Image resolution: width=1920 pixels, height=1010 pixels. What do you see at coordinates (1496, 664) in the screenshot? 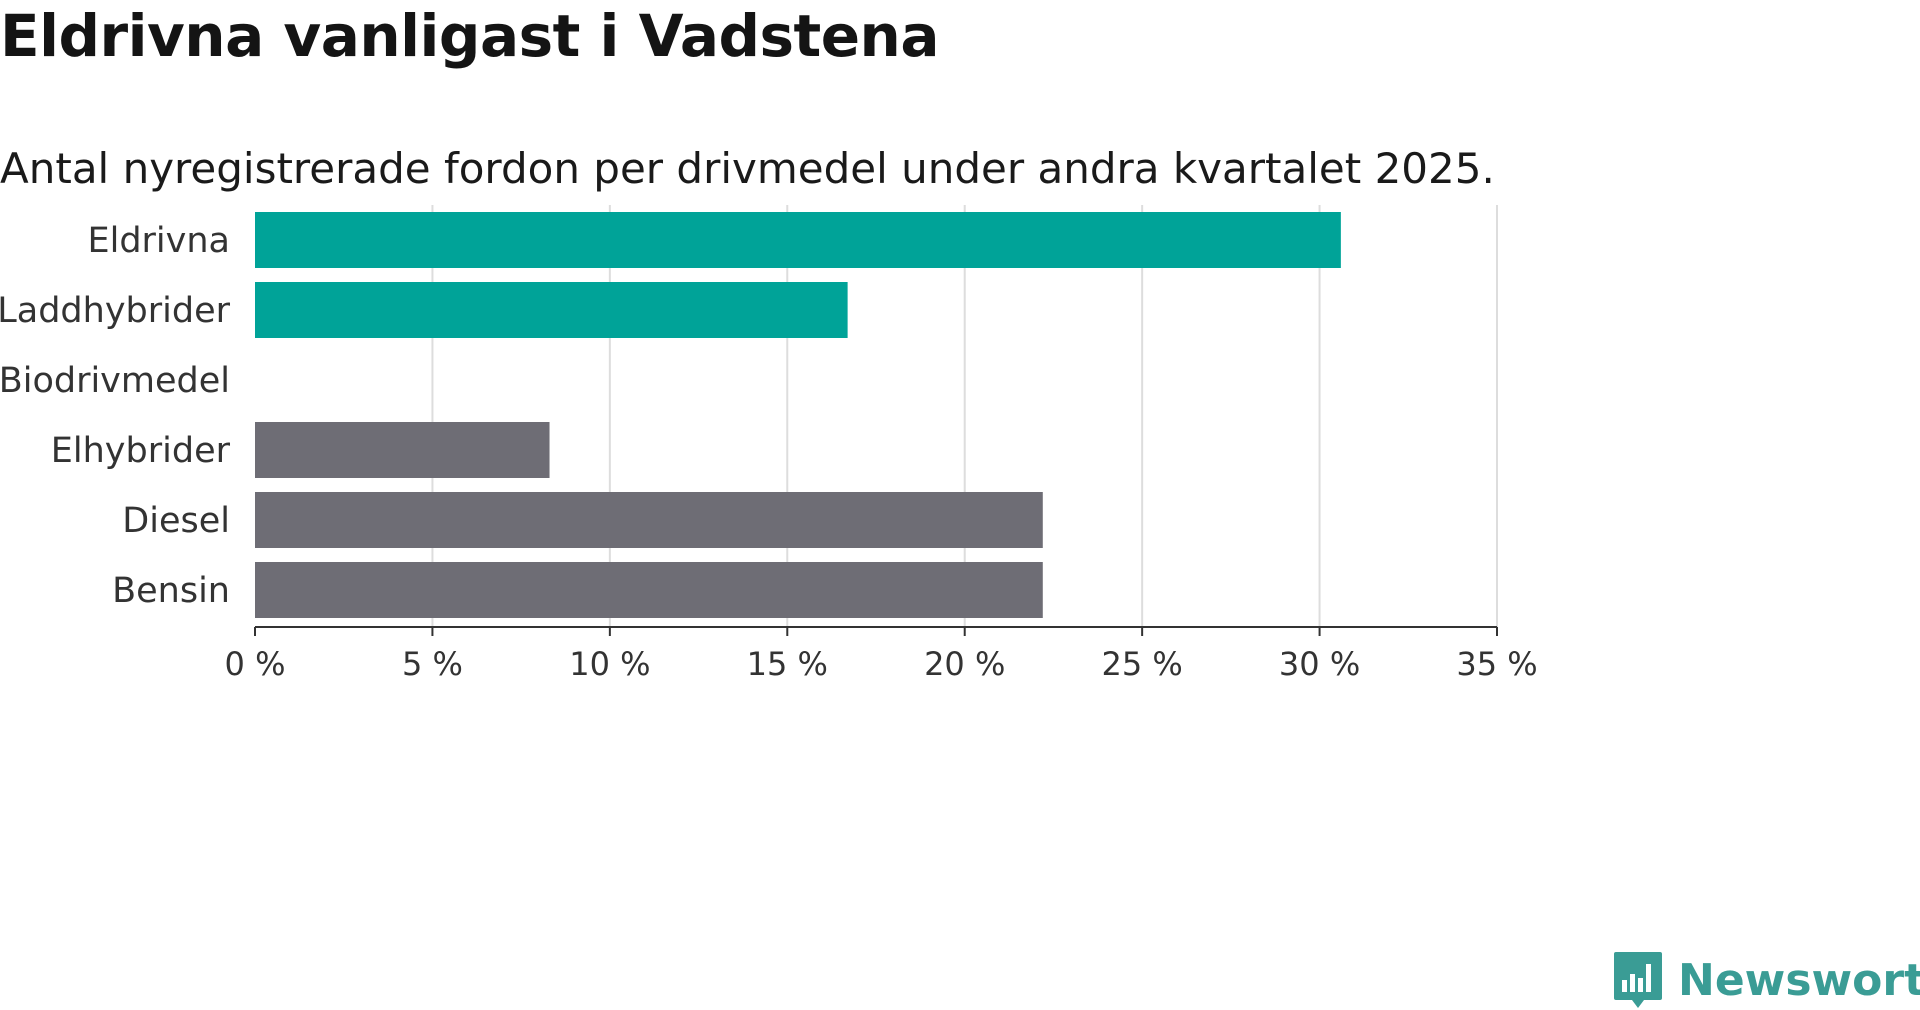
I see `x-tick-label: 35 %` at bounding box center [1496, 664].